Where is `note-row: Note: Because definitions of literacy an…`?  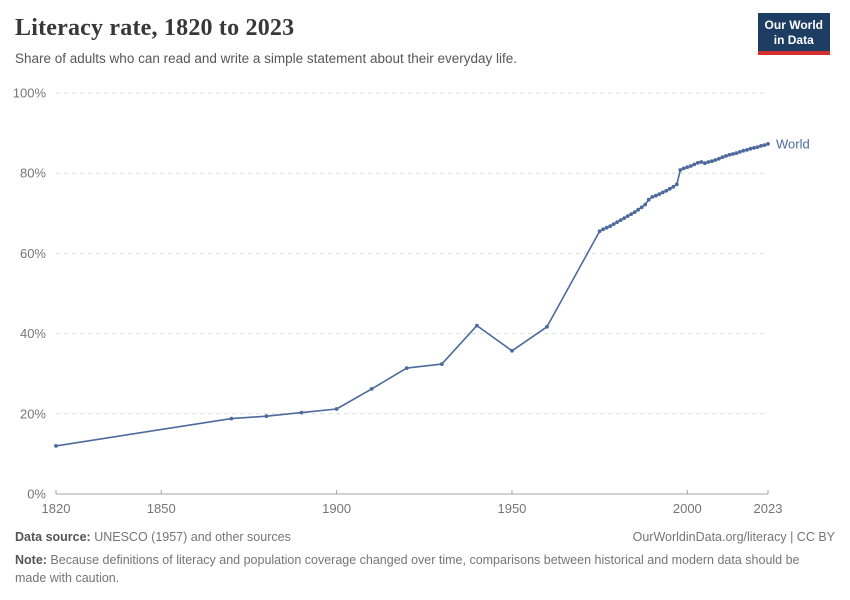 note-row: Note: Because definitions of literacy an… is located at coordinates (412, 570).